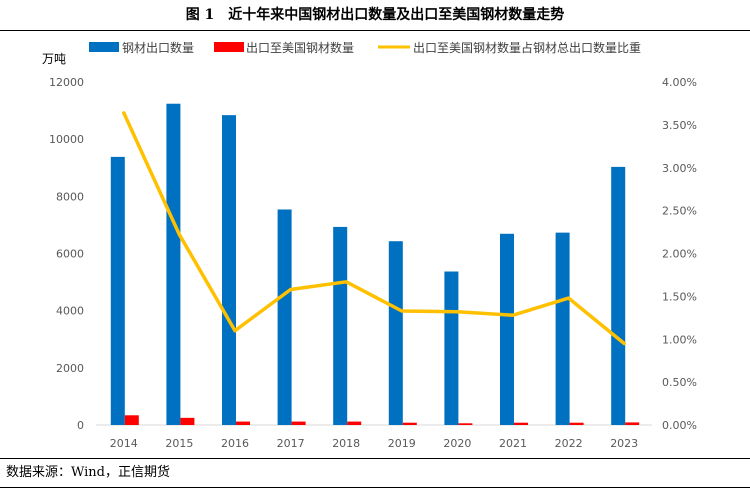 The image size is (750, 491). I want to click on y-left-tick-label: 6000, so click(70, 254).